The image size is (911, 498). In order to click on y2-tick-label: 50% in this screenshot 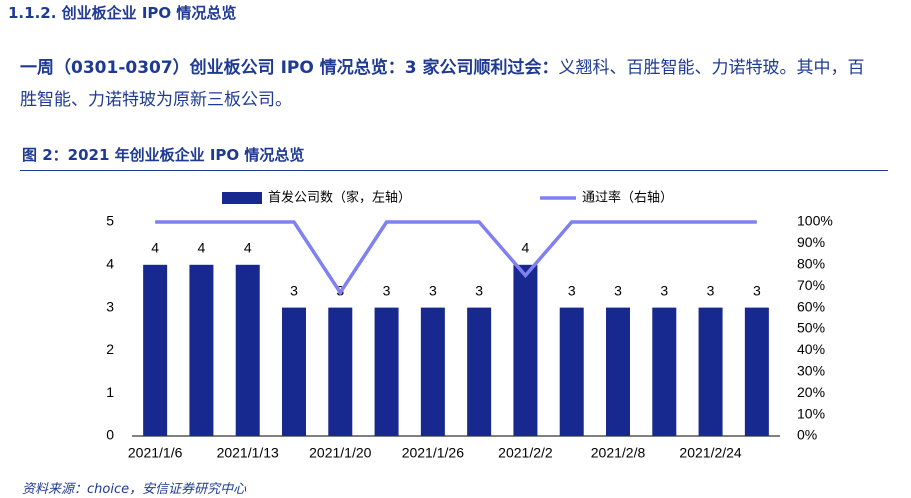, I will do `click(811, 328)`.